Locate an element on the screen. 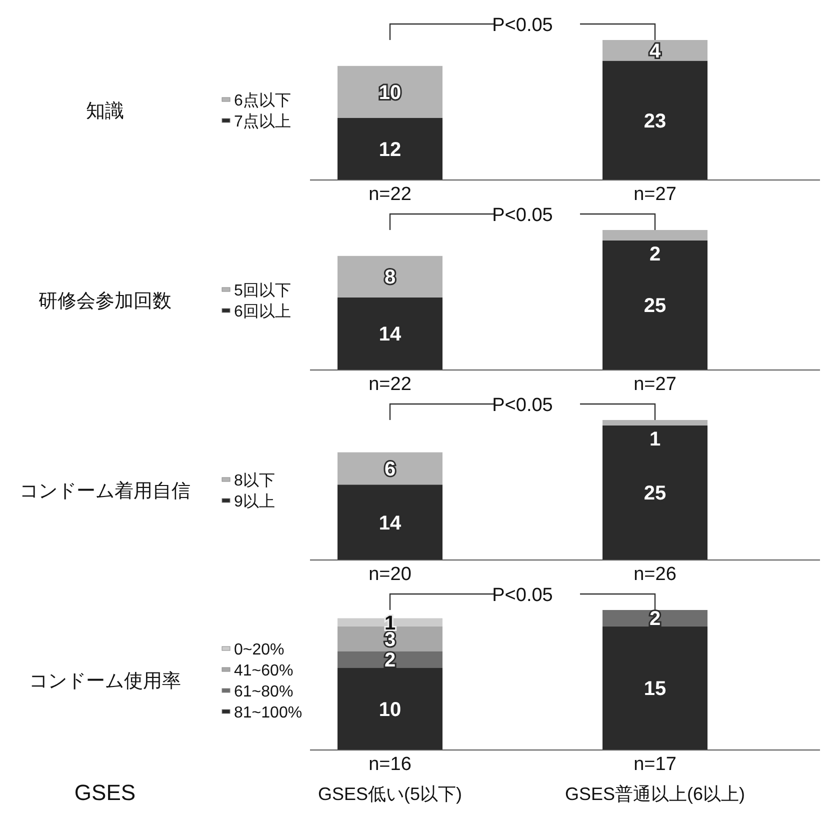 The width and height of the screenshot is (828, 813). data-label: 6 is located at coordinates (390, 469).